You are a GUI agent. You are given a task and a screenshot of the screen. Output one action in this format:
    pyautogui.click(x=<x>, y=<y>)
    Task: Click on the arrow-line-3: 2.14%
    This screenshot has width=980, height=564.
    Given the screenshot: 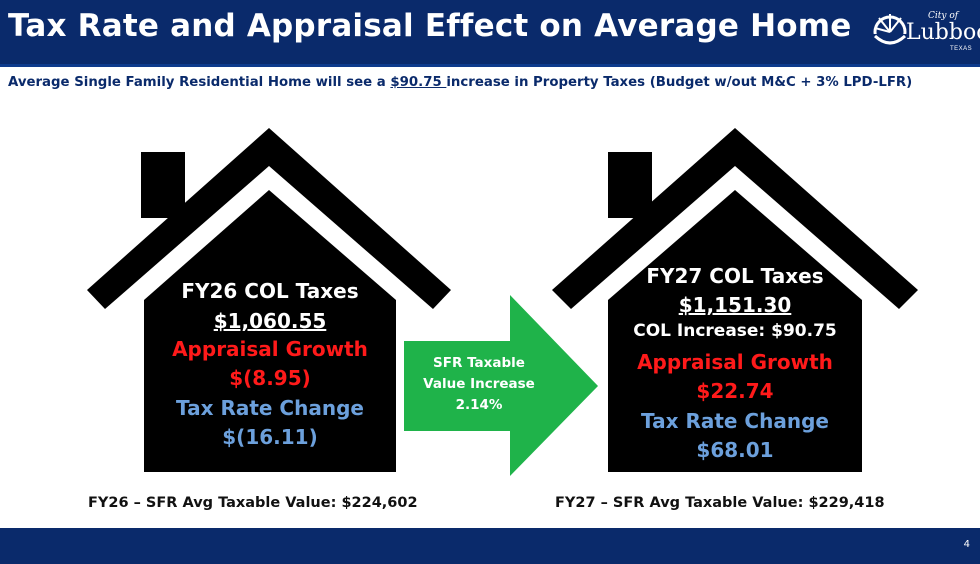 What is the action you would take?
    pyautogui.click(x=479, y=405)
    